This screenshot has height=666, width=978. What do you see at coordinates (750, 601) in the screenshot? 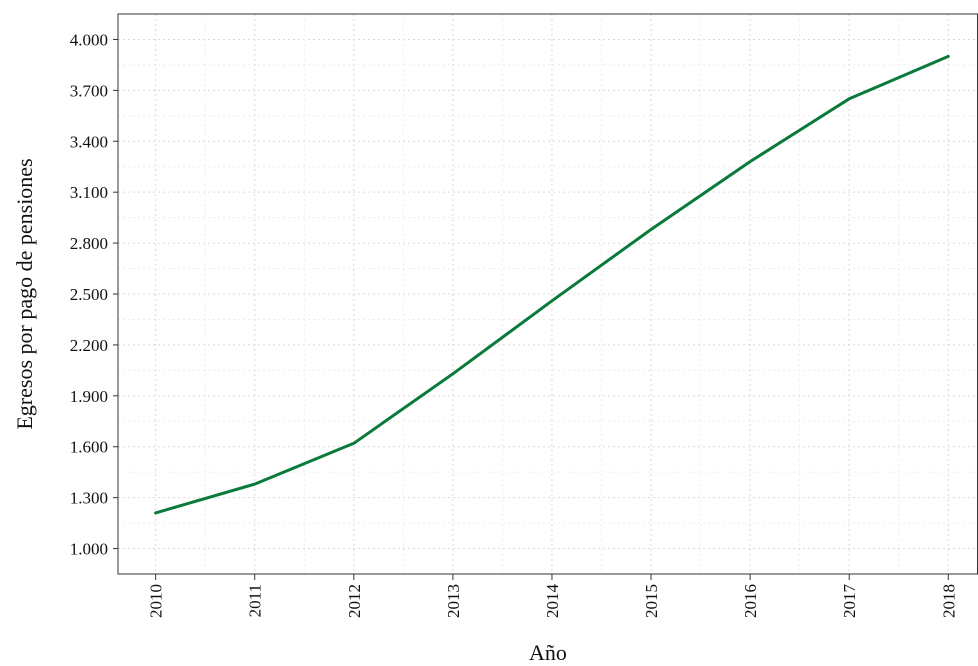
I see `x-tick-label: 2016` at bounding box center [750, 601].